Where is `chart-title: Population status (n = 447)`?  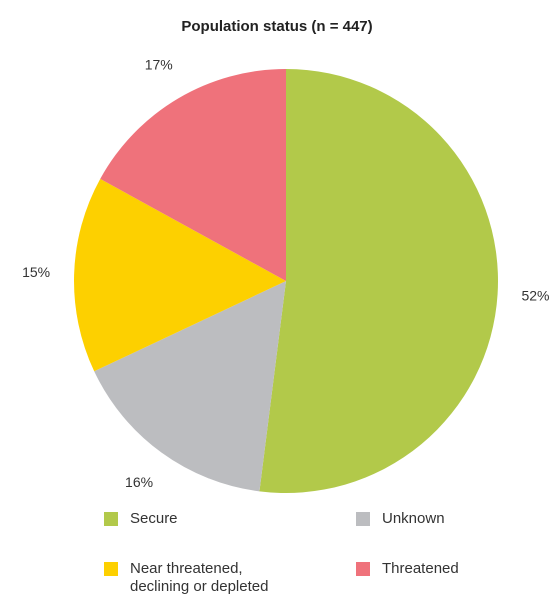 chart-title: Population status (n = 447) is located at coordinates (277, 26).